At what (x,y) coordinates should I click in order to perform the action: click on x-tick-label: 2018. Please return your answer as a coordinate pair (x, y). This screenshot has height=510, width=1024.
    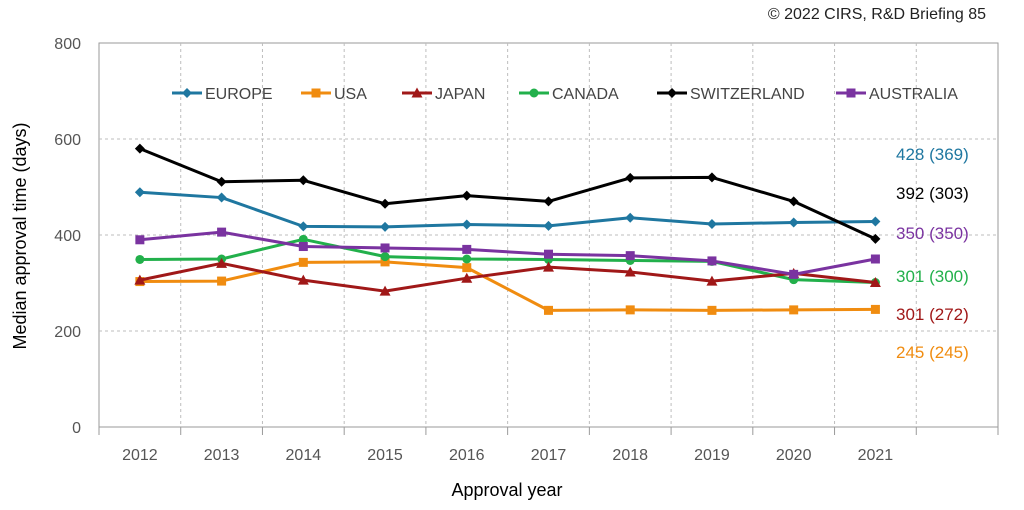
    Looking at the image, I should click on (630, 455).